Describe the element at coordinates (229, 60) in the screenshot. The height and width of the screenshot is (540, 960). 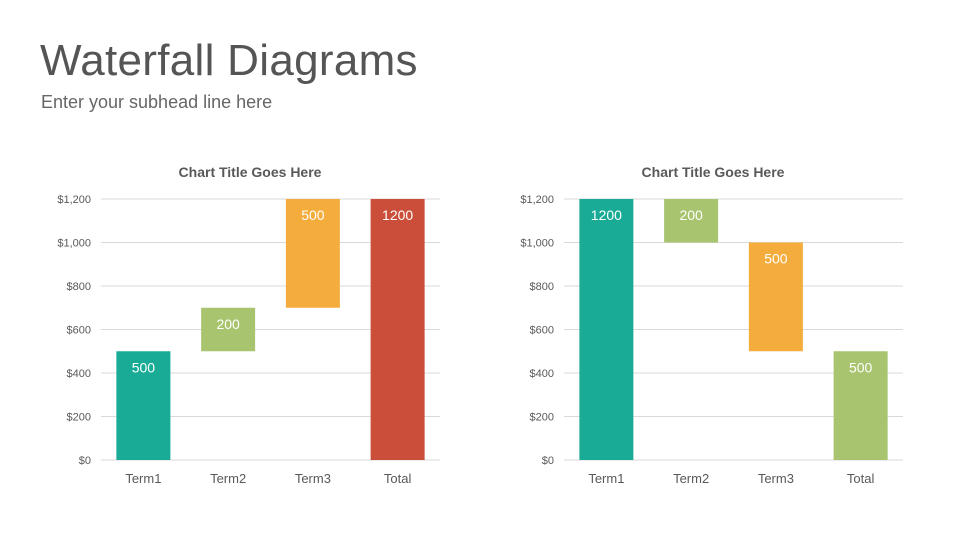
I see `slide-title: Waterfall Diagrams` at that location.